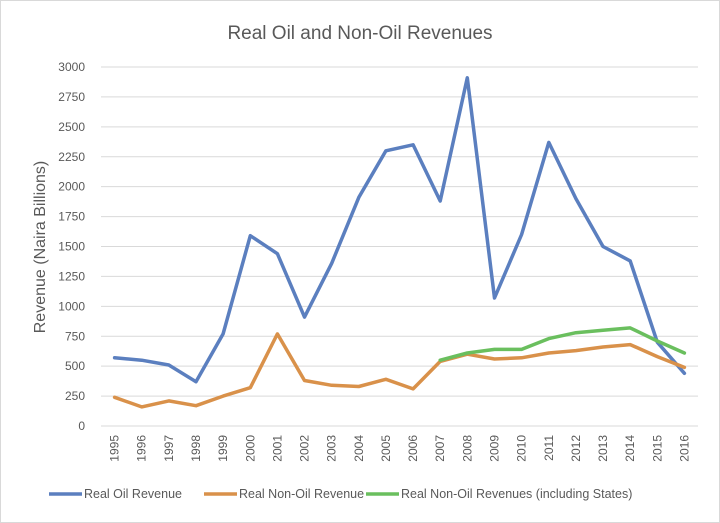  Describe the element at coordinates (142, 448) in the screenshot. I see `x-tick-label: 1996` at that location.